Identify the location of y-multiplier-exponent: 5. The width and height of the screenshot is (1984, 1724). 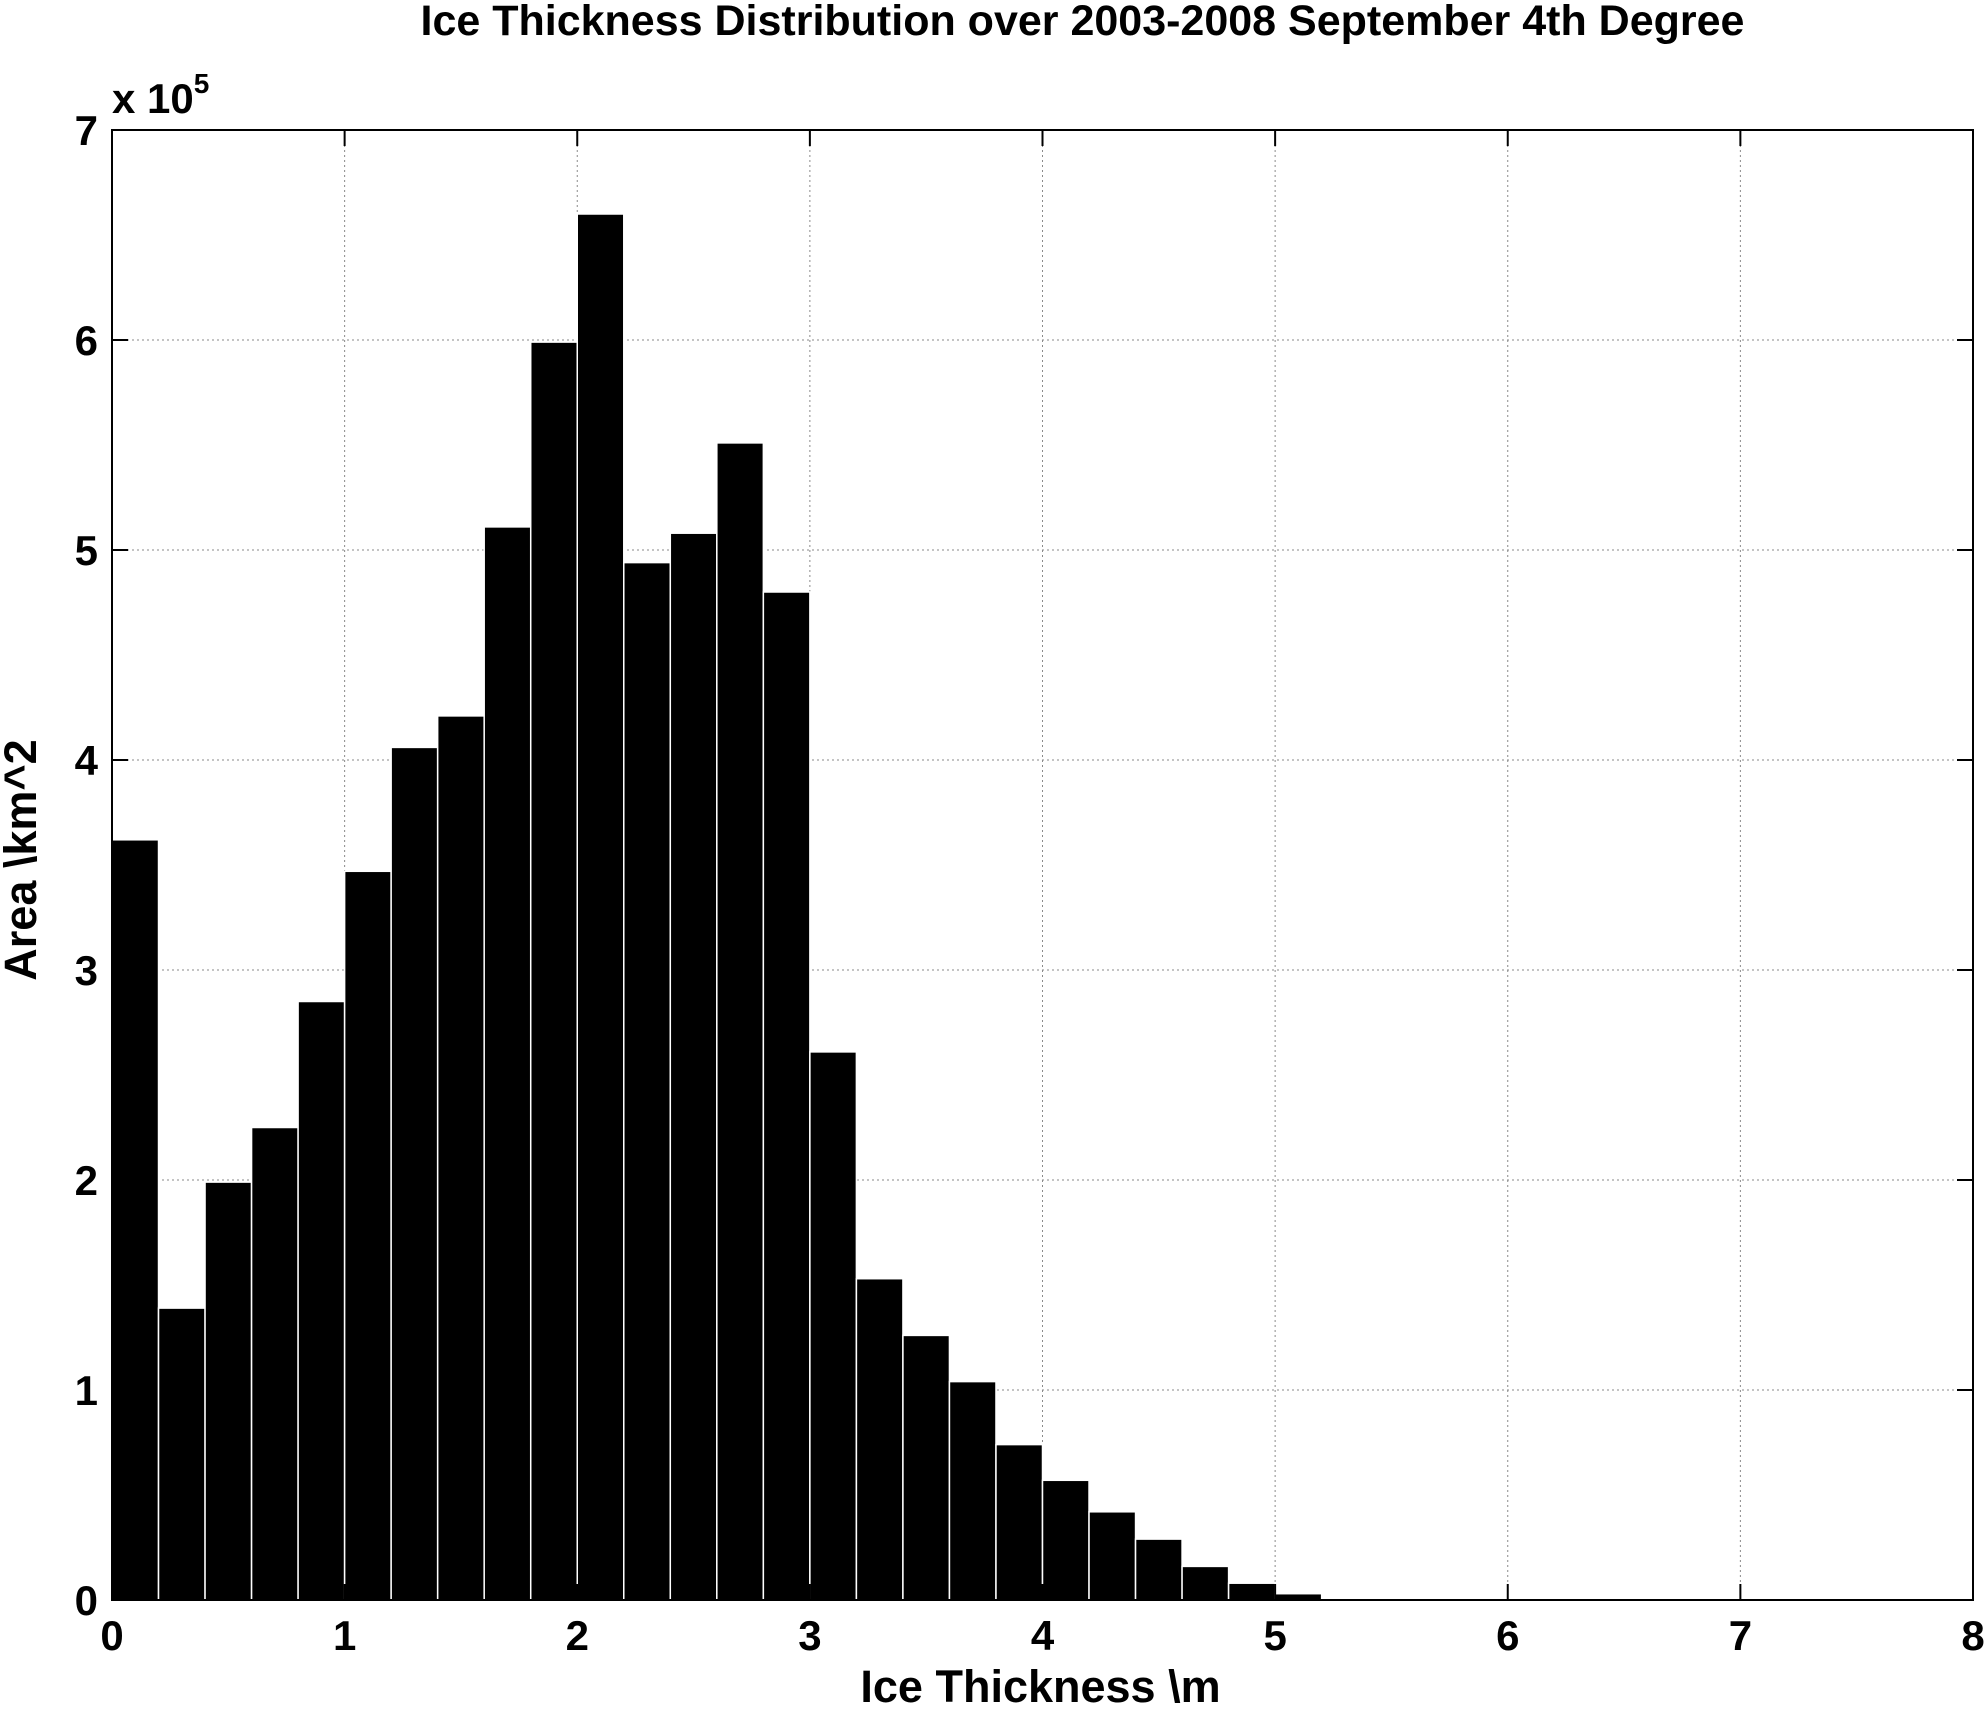
(202, 83).